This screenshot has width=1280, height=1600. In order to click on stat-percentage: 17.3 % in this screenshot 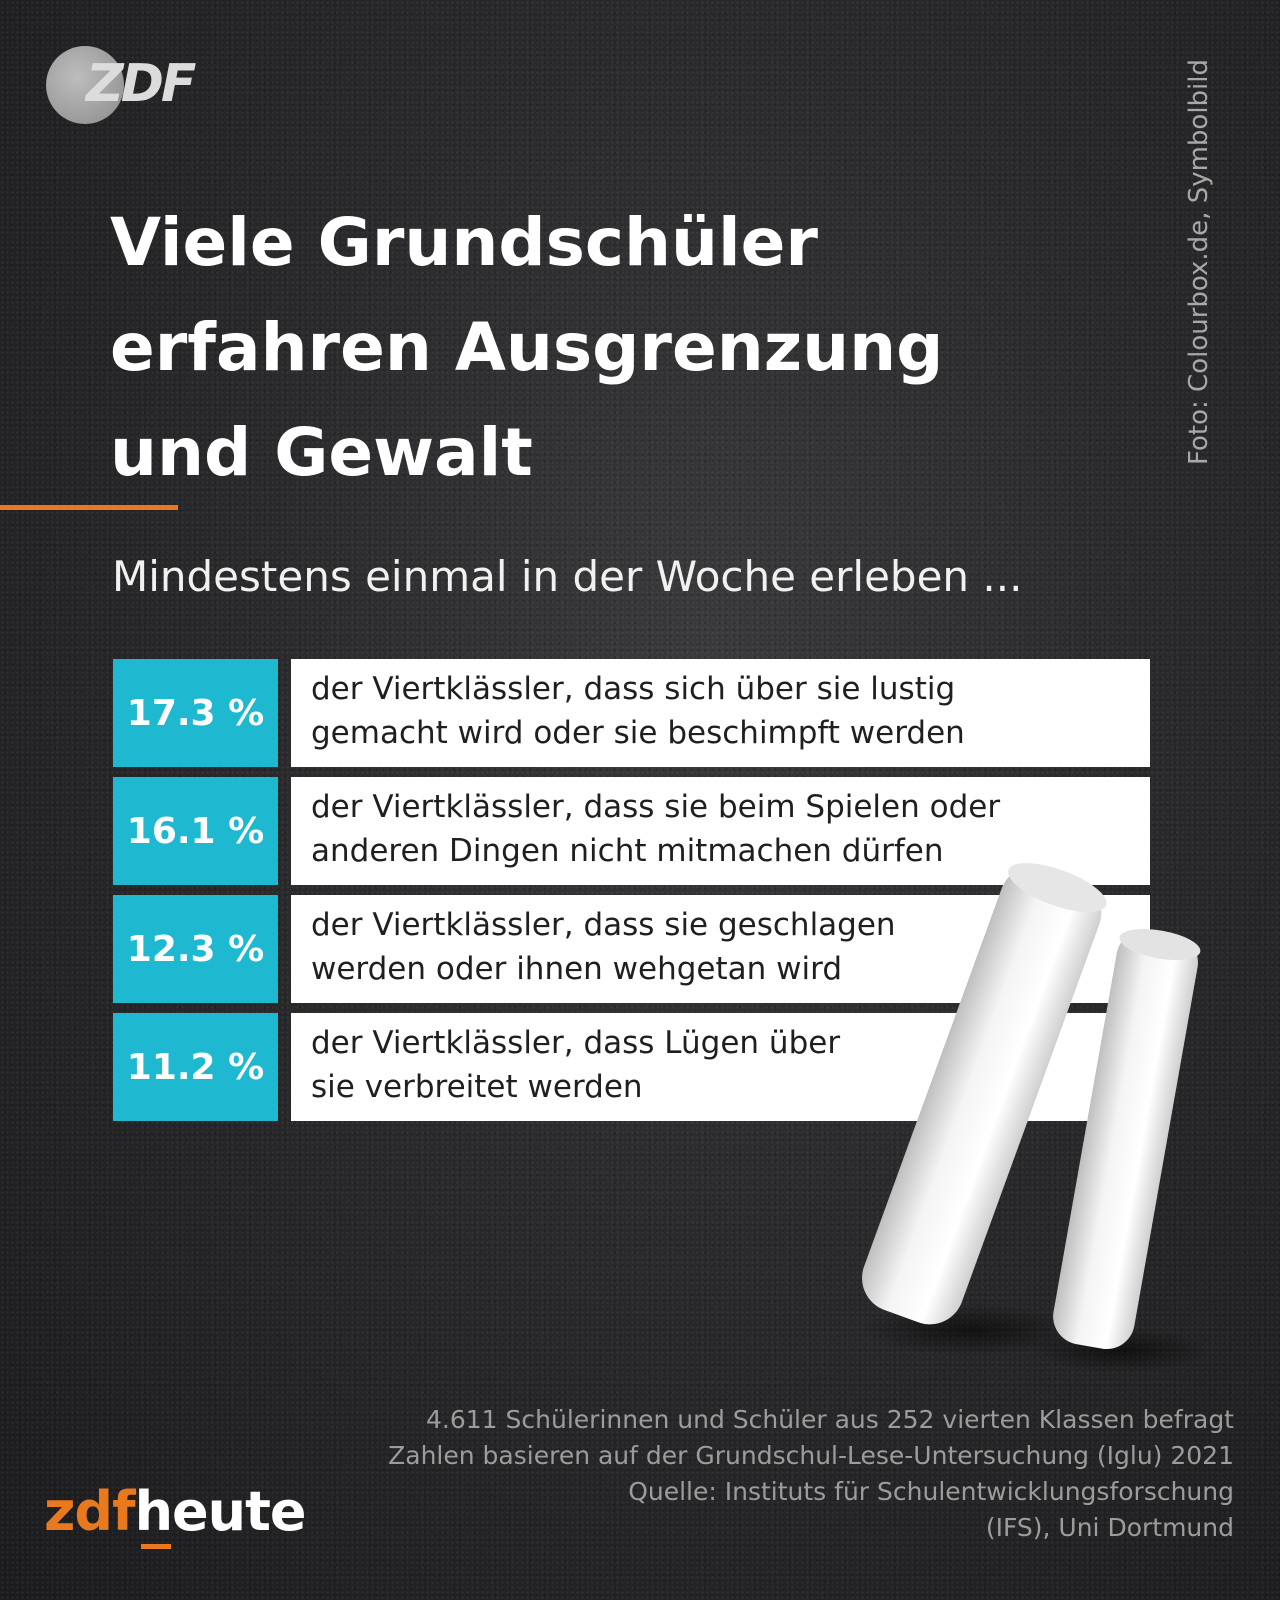, I will do `click(195, 713)`.